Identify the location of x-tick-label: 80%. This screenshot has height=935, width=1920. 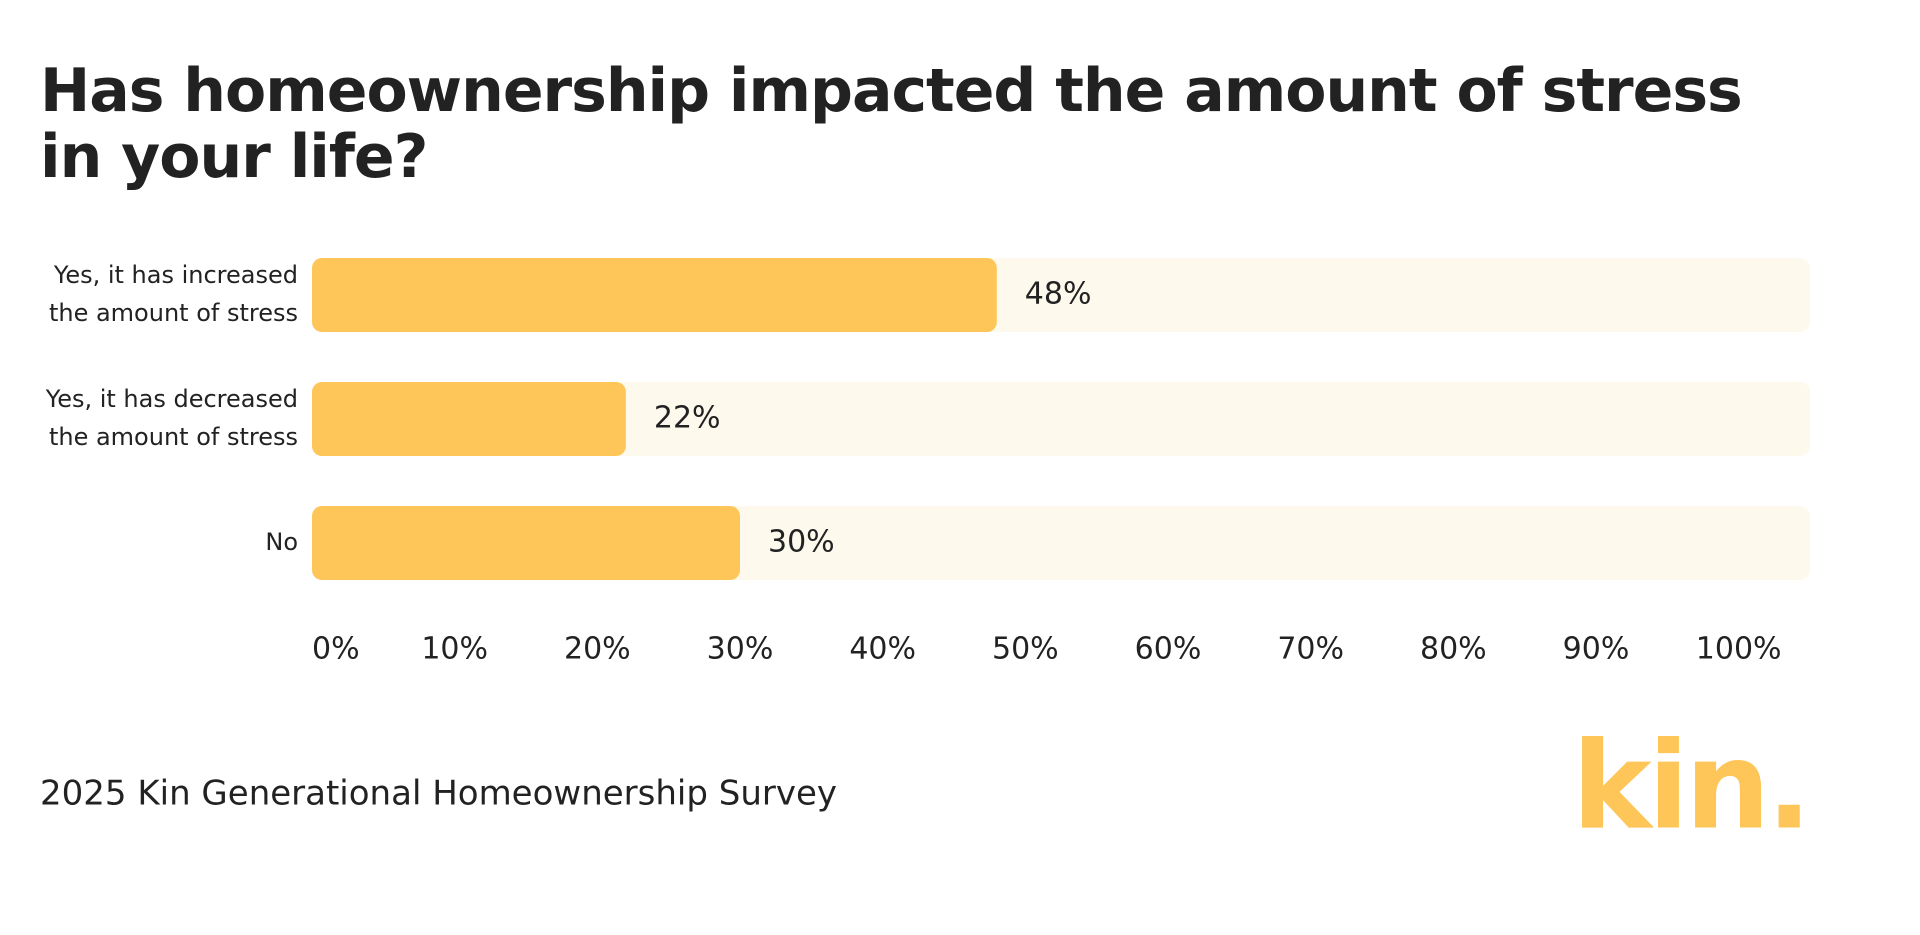
(1453, 649).